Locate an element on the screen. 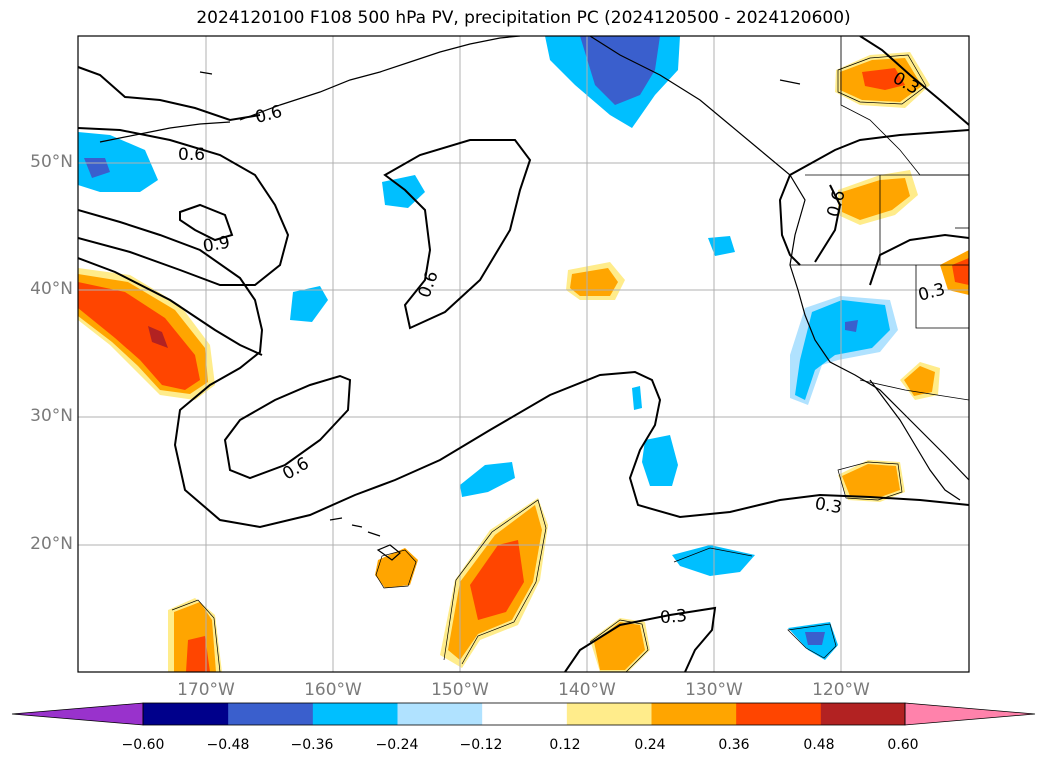 This screenshot has width=1047, height=765. lon-label-150w: 150°W is located at coordinates (460, 690).